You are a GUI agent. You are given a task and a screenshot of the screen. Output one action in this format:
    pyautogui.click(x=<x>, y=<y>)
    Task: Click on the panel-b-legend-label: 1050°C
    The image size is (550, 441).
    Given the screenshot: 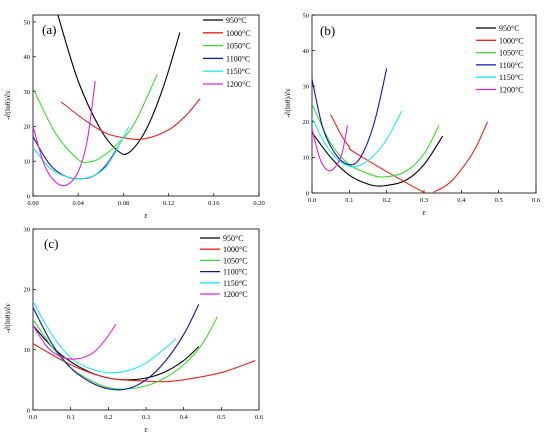 What is the action you would take?
    pyautogui.click(x=511, y=53)
    